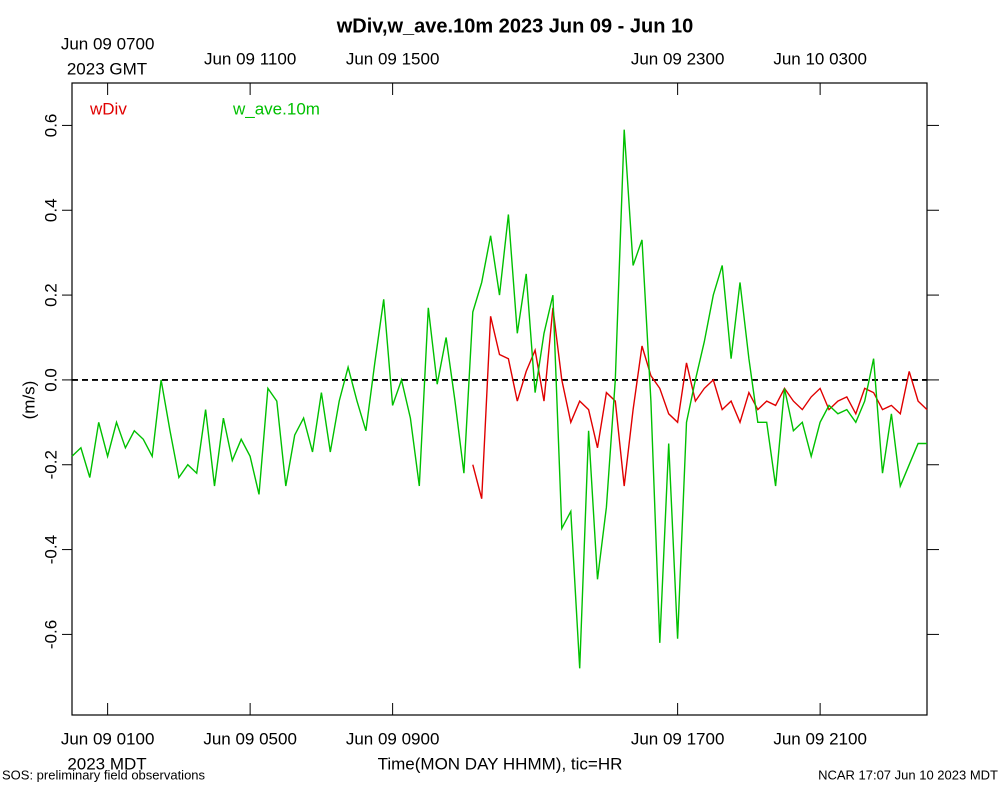  I want to click on x2-tick-label: Jun 09 1500, so click(393, 58).